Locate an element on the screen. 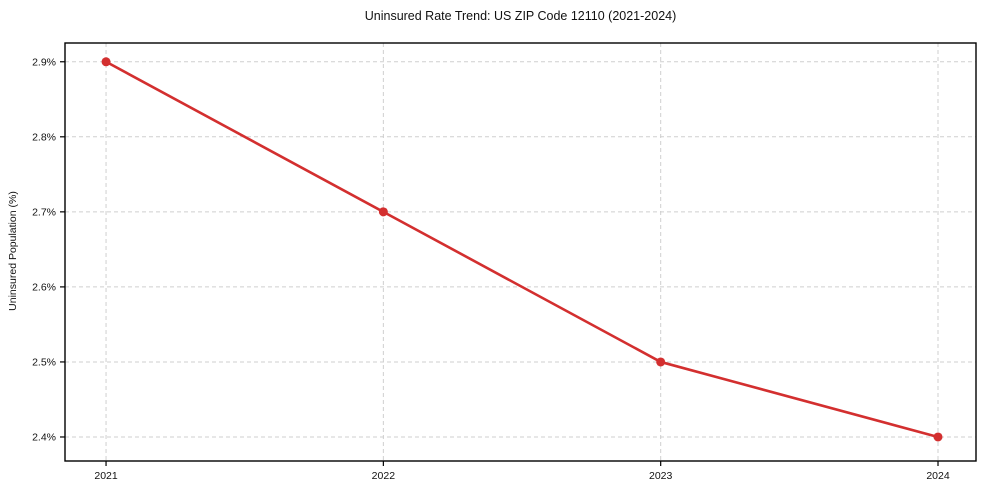 The width and height of the screenshot is (989, 490). x-tick-label: 2022 is located at coordinates (384, 476).